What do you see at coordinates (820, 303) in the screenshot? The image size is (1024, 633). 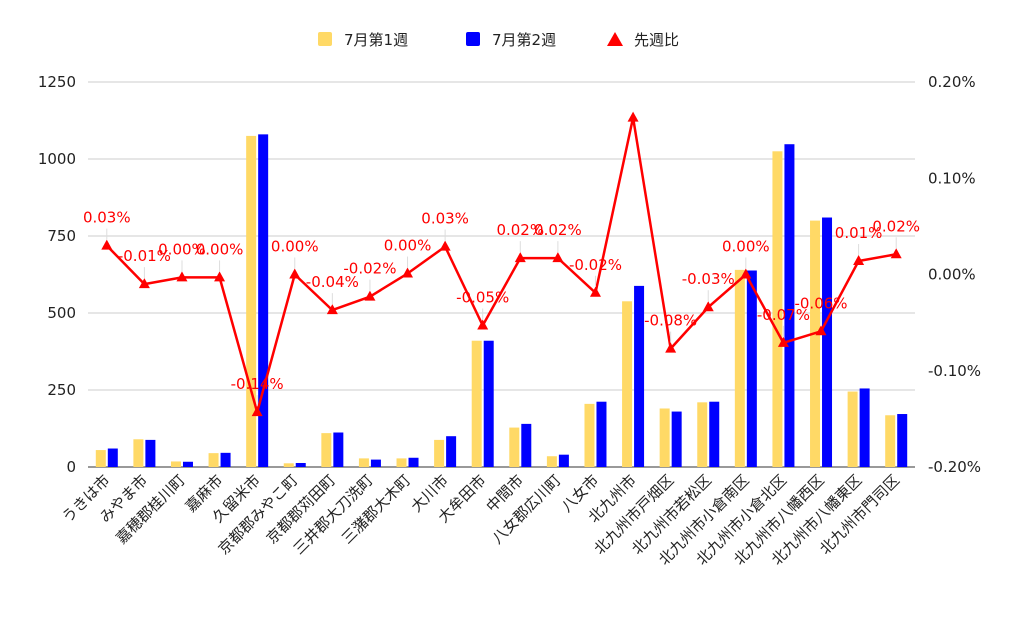 I see `ratio-data-label: -0.06%` at bounding box center [820, 303].